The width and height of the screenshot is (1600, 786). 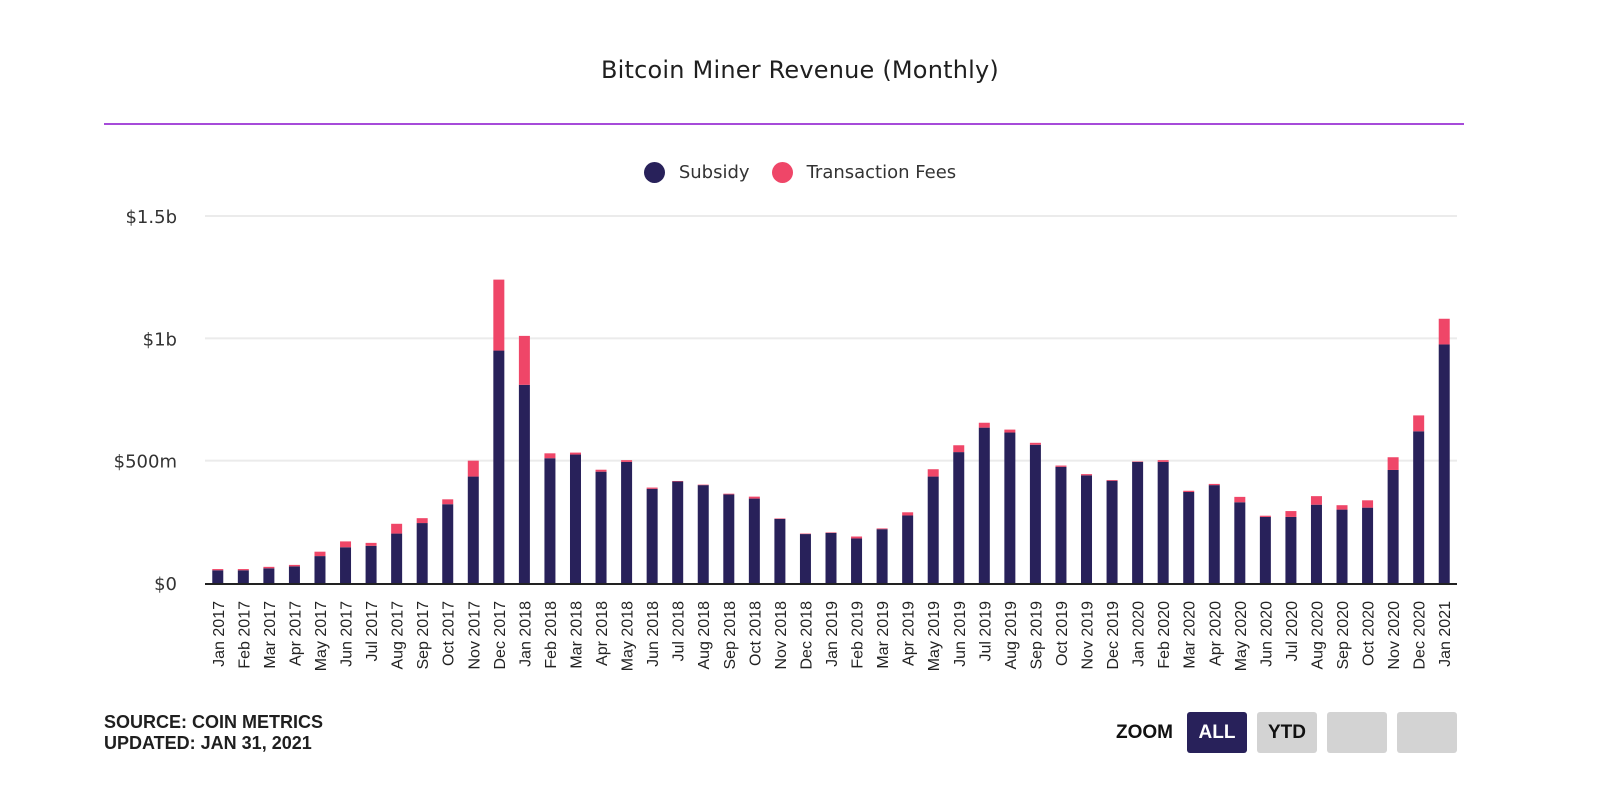 What do you see at coordinates (696, 172) in the screenshot?
I see `legend-item-subsidy: Subsidy` at bounding box center [696, 172].